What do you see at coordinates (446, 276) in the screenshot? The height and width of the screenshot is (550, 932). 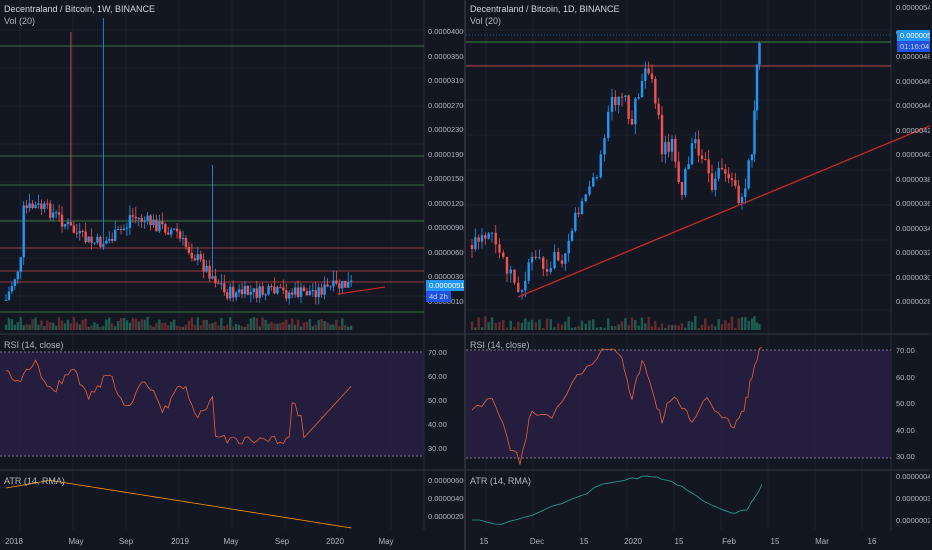 I see `price-axis-tick: 0.00000300` at bounding box center [446, 276].